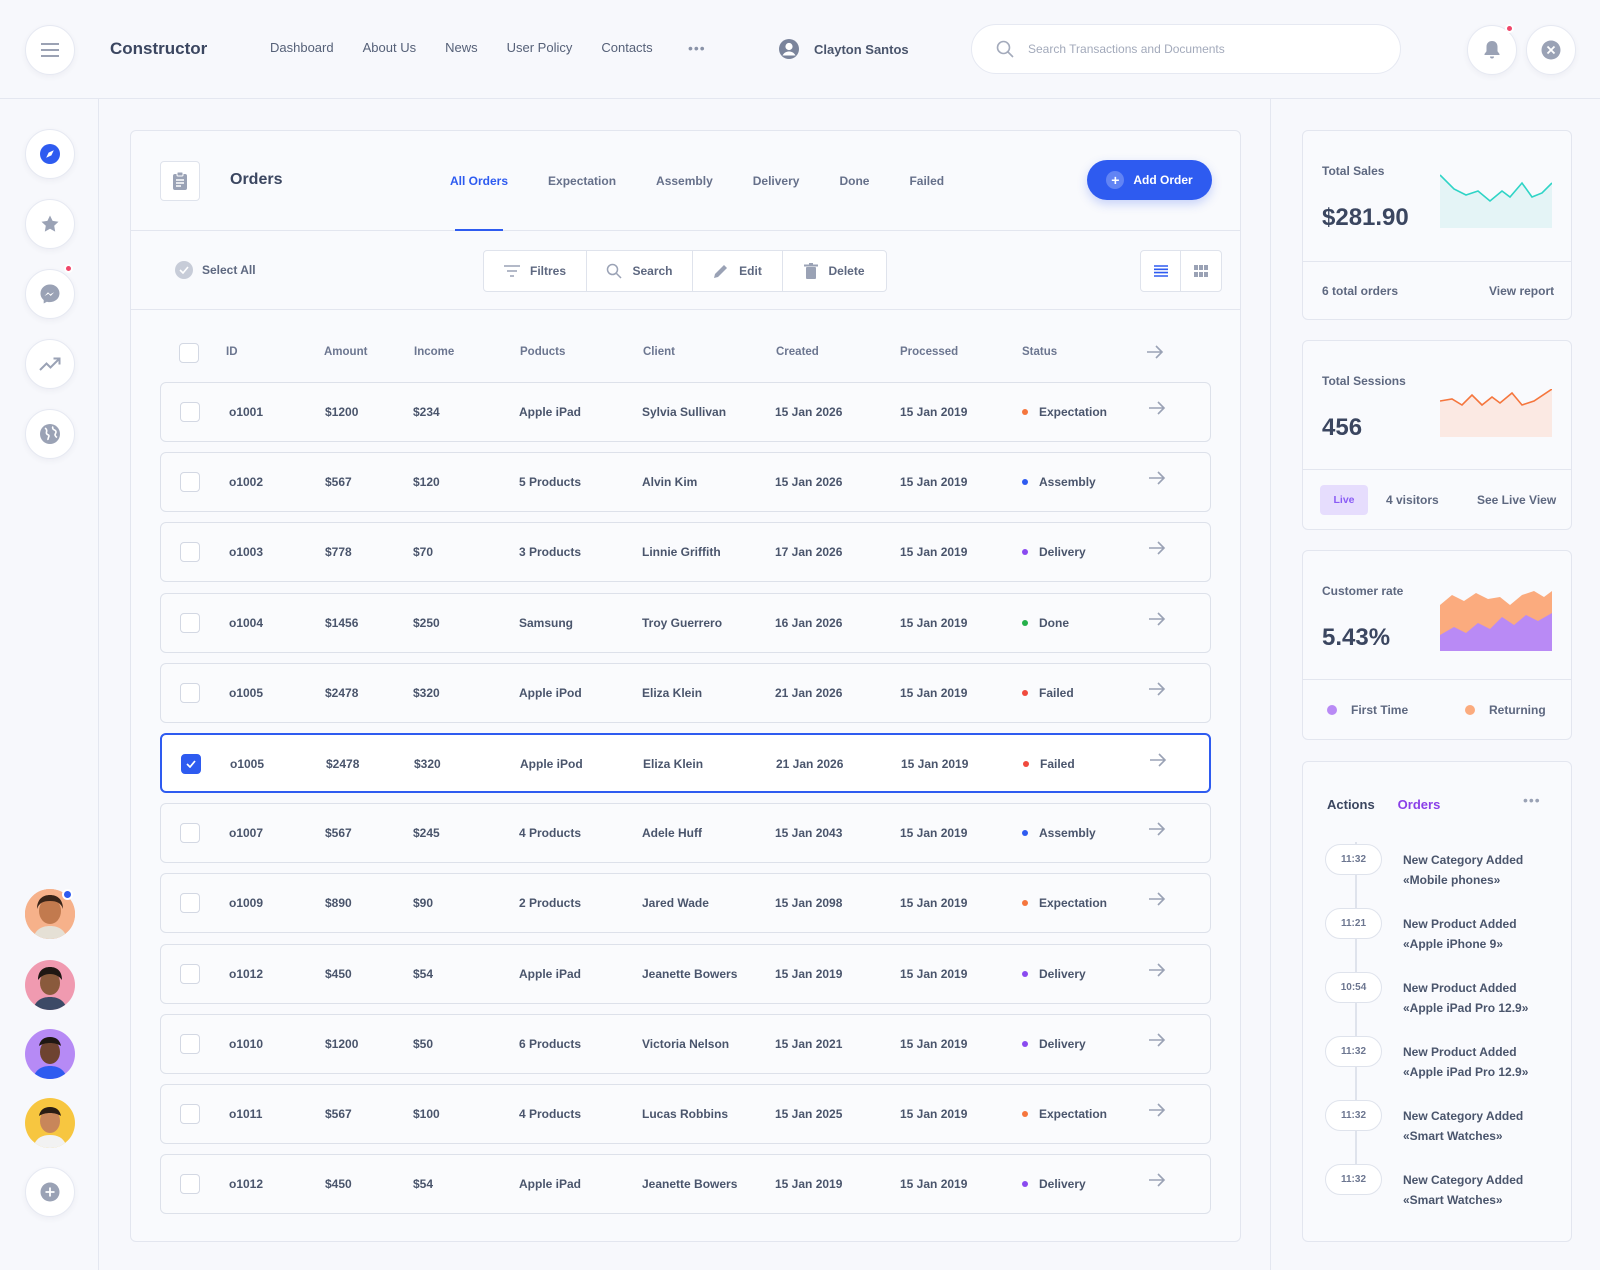 The height and width of the screenshot is (1270, 1600). What do you see at coordinates (1351, 804) in the screenshot?
I see `tab-actions: Actions` at bounding box center [1351, 804].